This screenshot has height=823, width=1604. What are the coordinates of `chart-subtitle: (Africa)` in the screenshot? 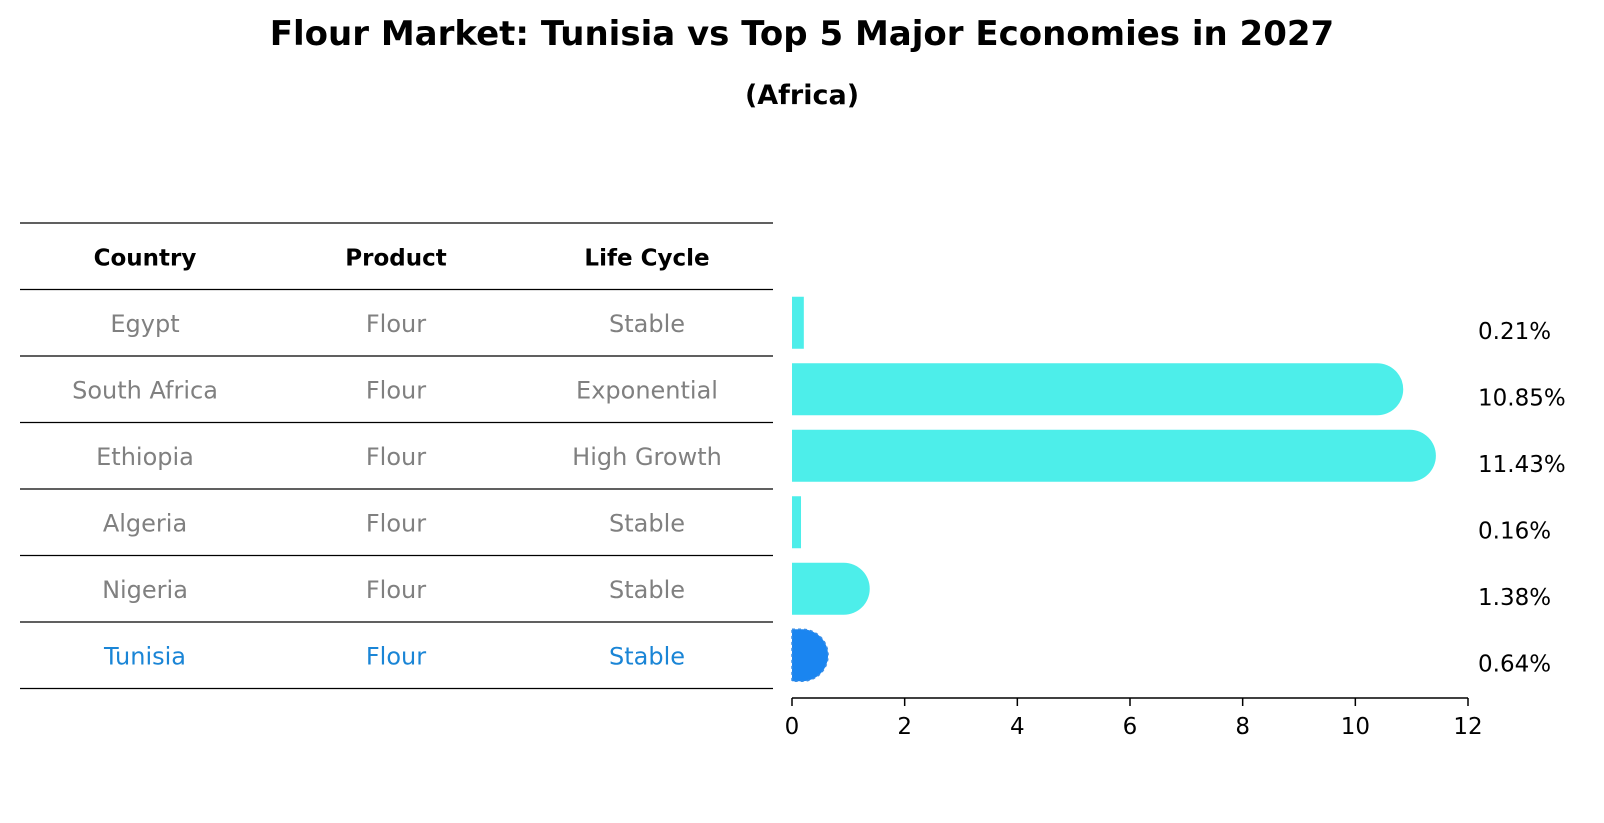 It's located at (802, 95).